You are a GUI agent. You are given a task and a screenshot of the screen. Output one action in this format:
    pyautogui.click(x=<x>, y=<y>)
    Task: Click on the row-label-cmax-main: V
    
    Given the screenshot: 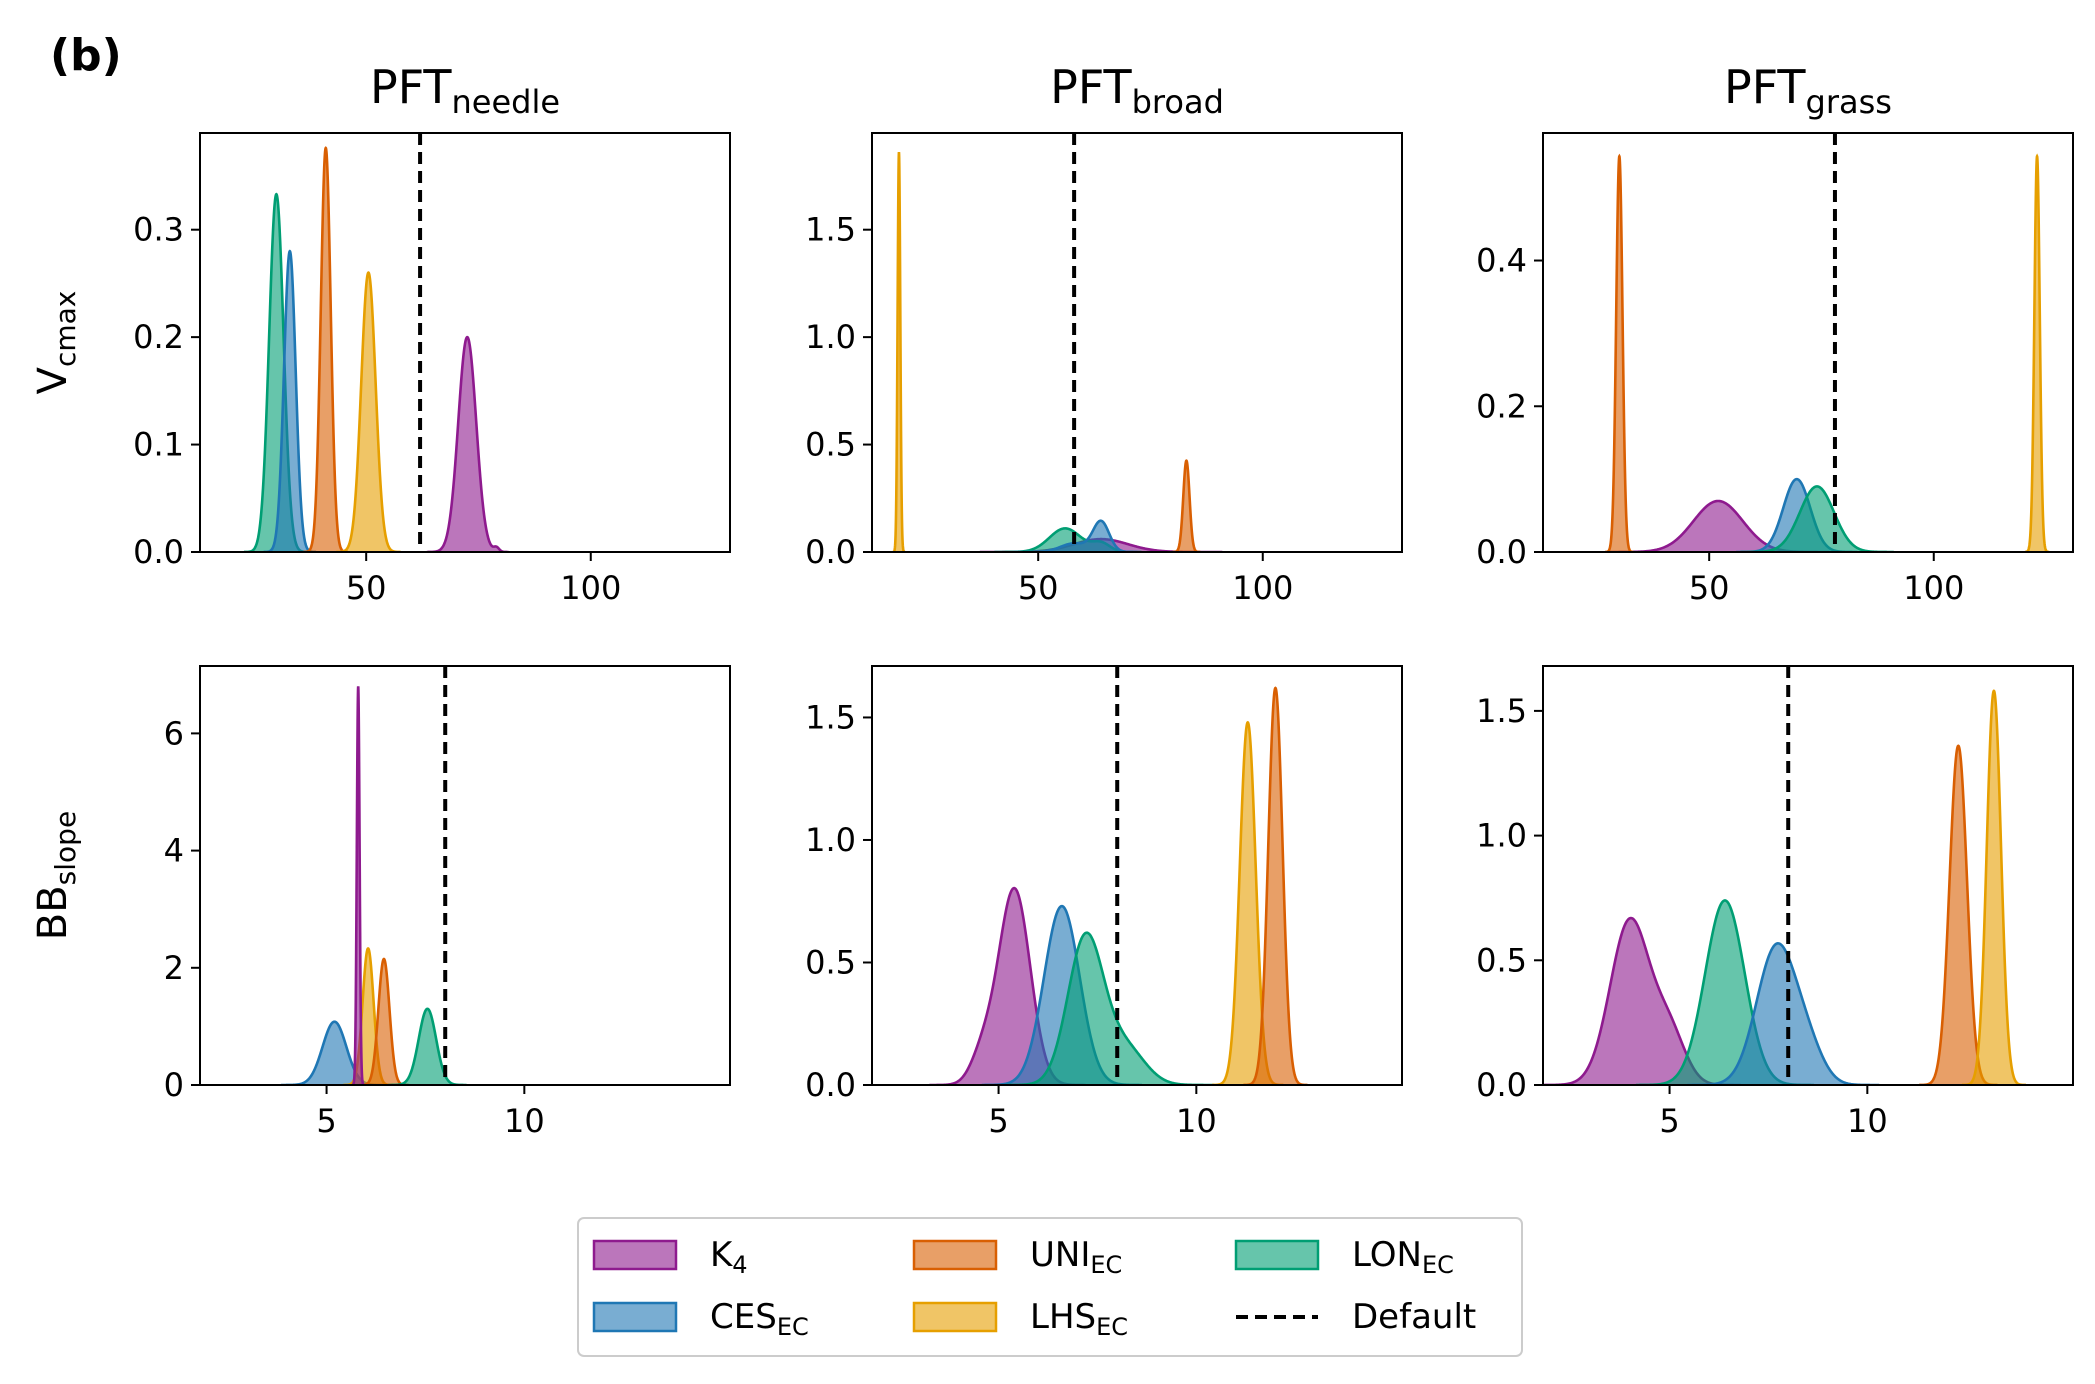 What is the action you would take?
    pyautogui.click(x=53, y=380)
    